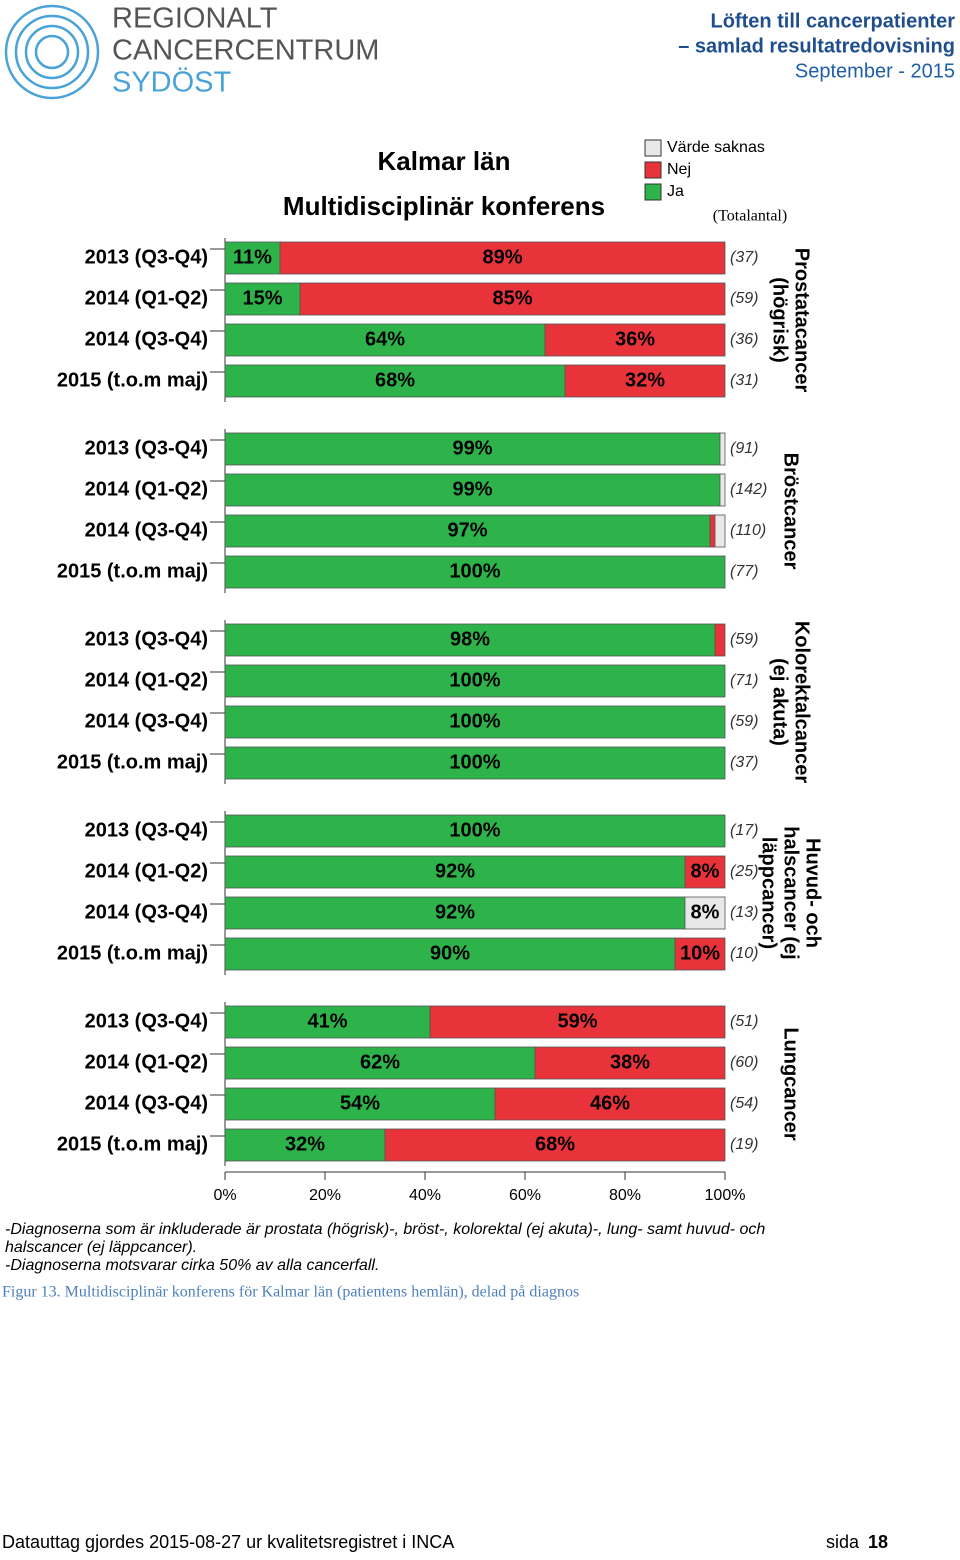 This screenshot has width=960, height=1560. What do you see at coordinates (843, 1542) in the screenshot?
I see `footer-page-label: sida` at bounding box center [843, 1542].